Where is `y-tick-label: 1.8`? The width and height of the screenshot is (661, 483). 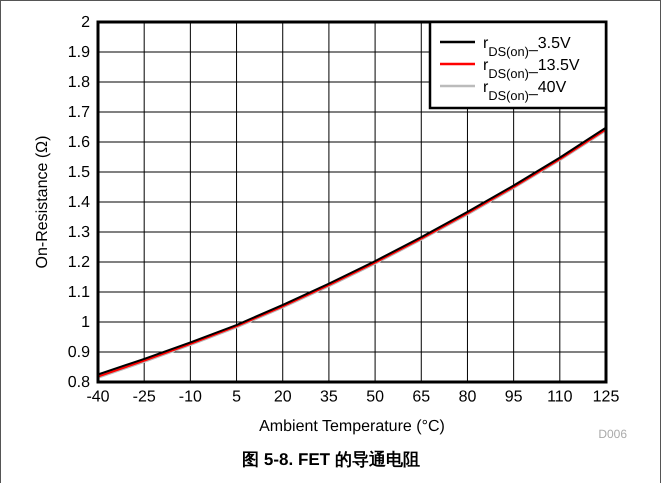
y-tick-label: 1.8 is located at coordinates (79, 83).